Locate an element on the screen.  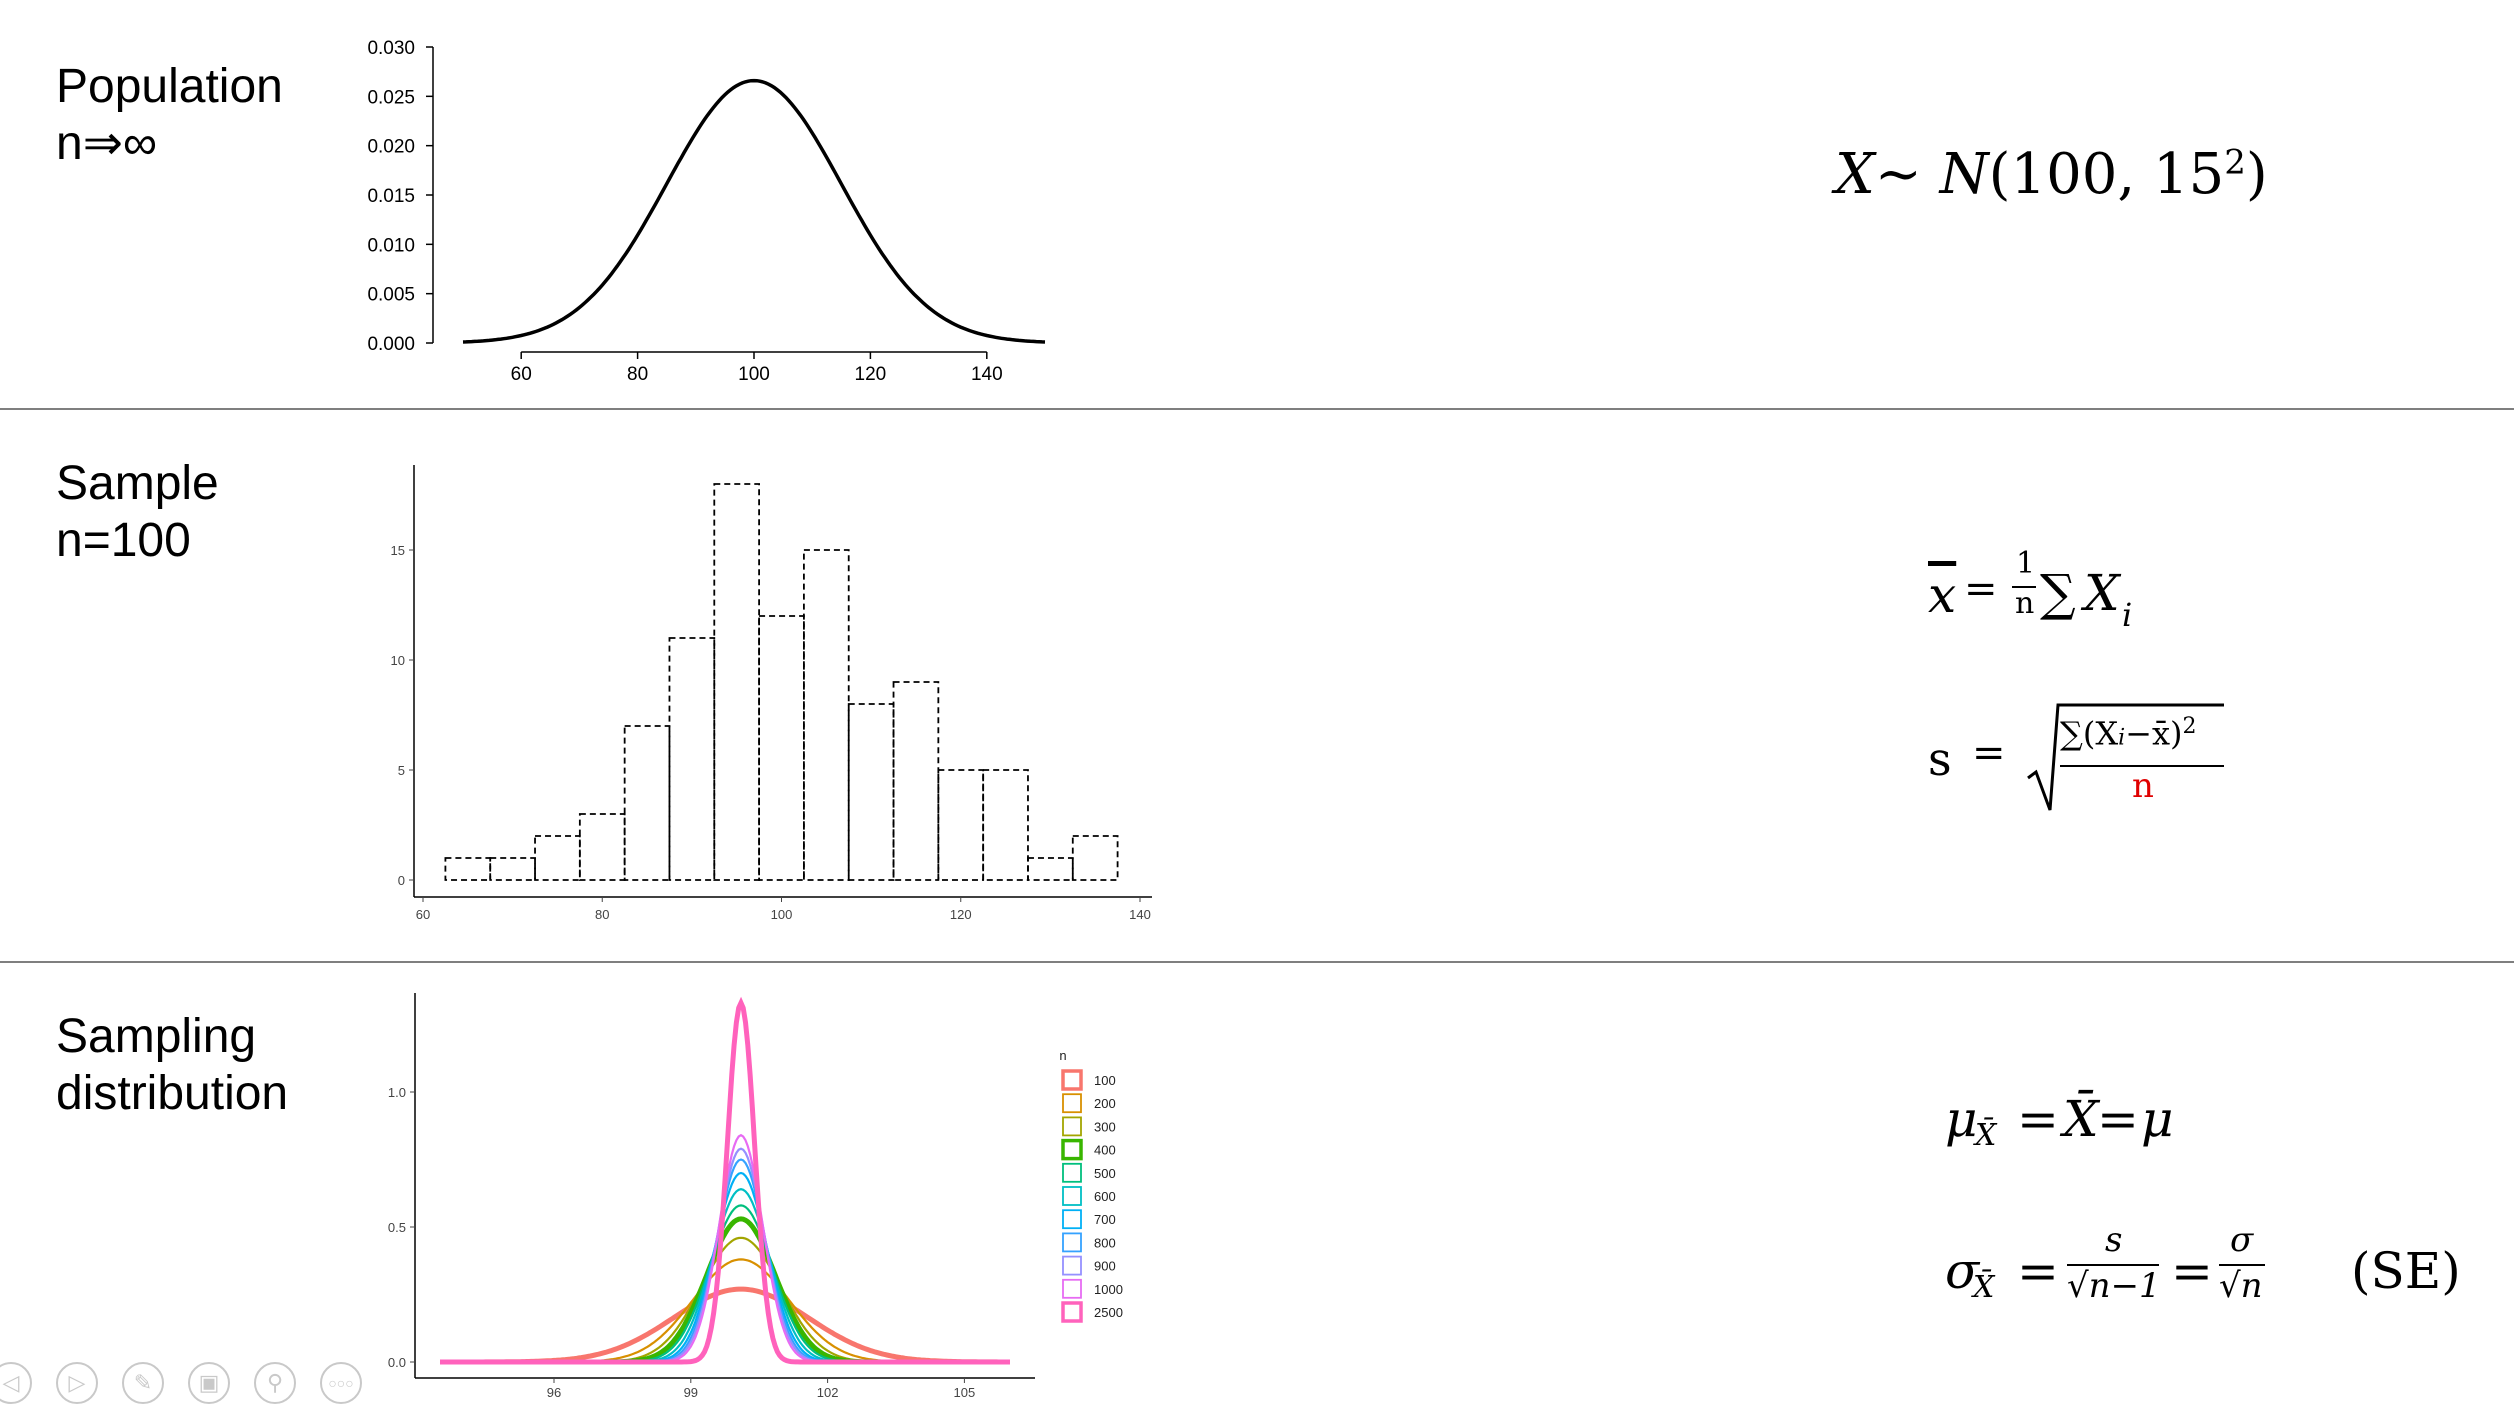
population-formula-exp: 2 is located at coordinates (2235, 162).